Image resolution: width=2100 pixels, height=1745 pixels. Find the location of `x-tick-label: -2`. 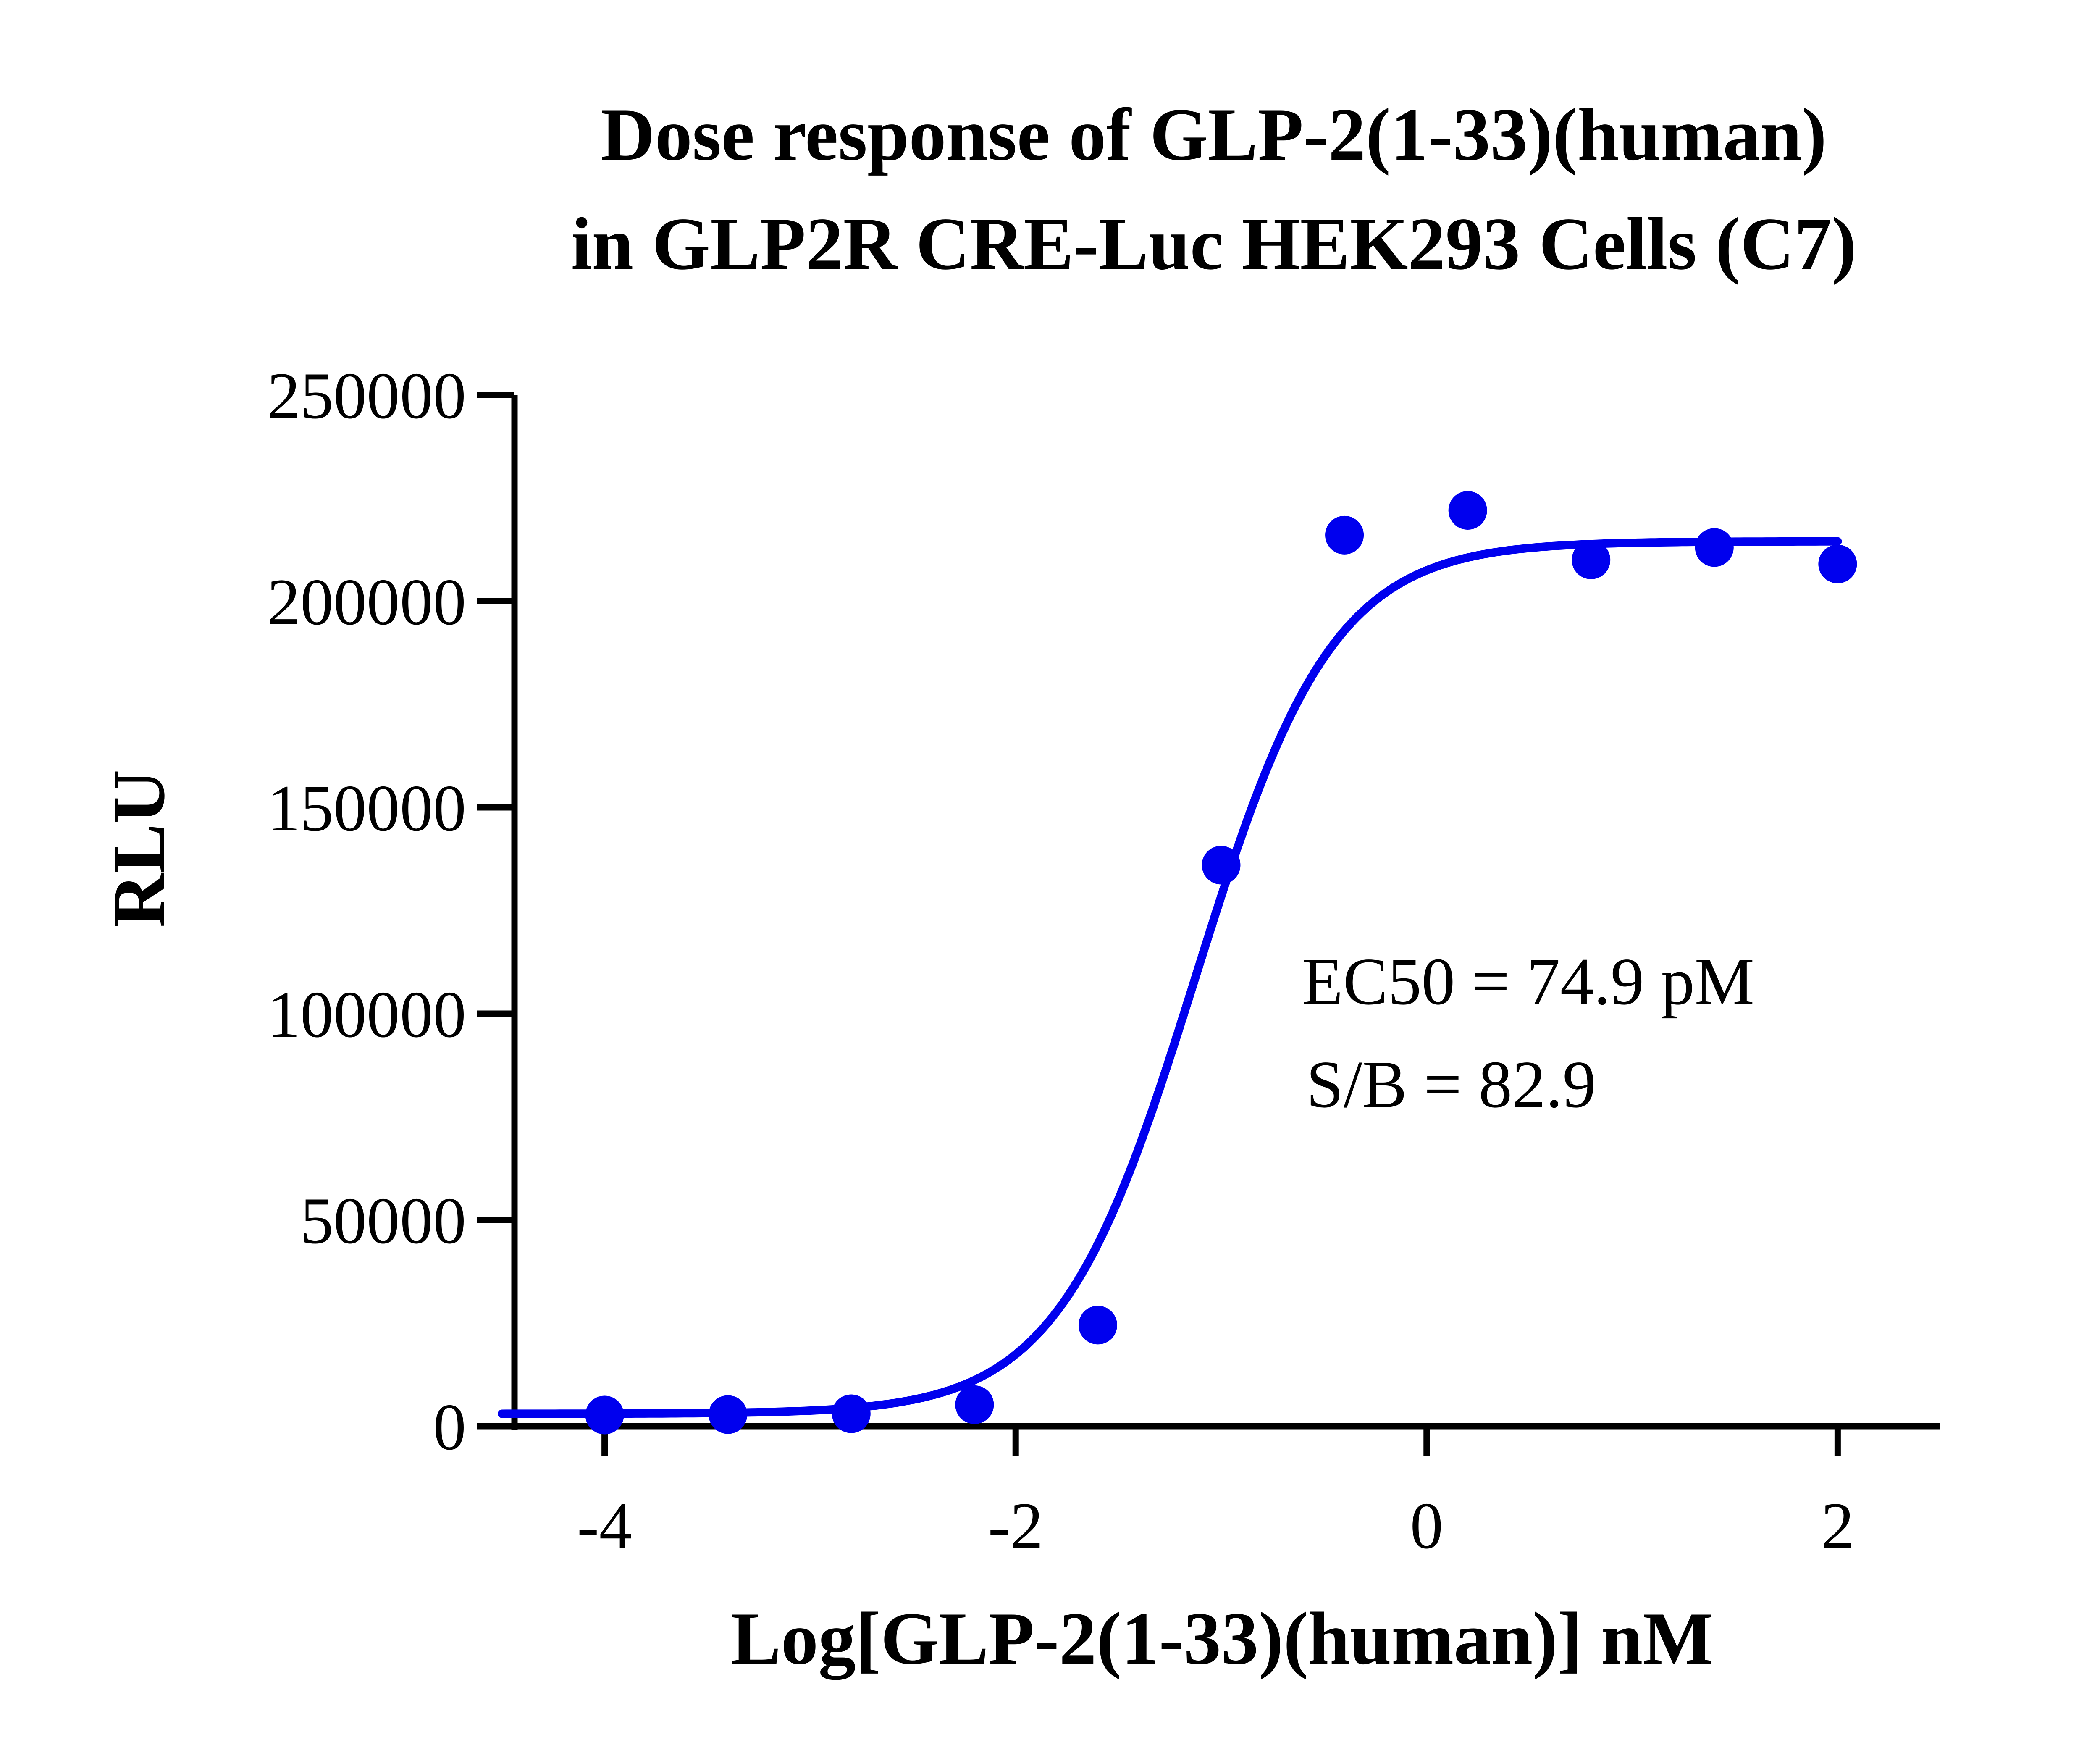

x-tick-label: -2 is located at coordinates (1015, 1526).